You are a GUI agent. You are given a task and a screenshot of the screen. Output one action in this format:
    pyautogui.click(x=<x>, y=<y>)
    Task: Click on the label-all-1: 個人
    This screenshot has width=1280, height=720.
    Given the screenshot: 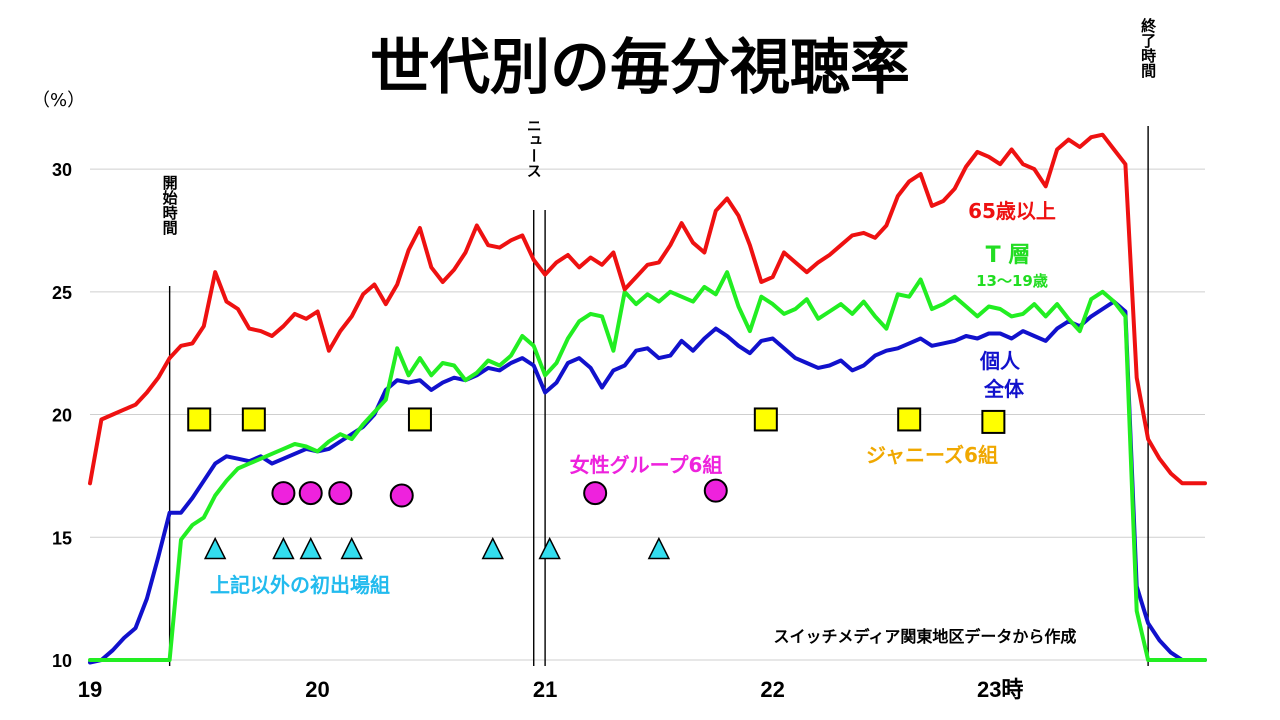 What is the action you would take?
    pyautogui.click(x=1000, y=361)
    